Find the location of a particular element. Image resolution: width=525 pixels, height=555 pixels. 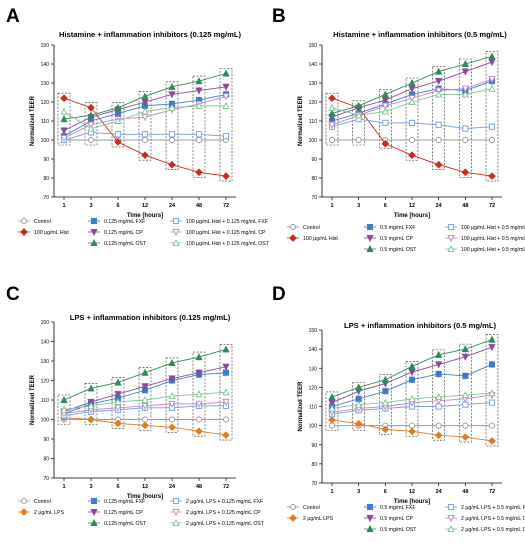

panel-label: B is located at coordinates (279, 16).